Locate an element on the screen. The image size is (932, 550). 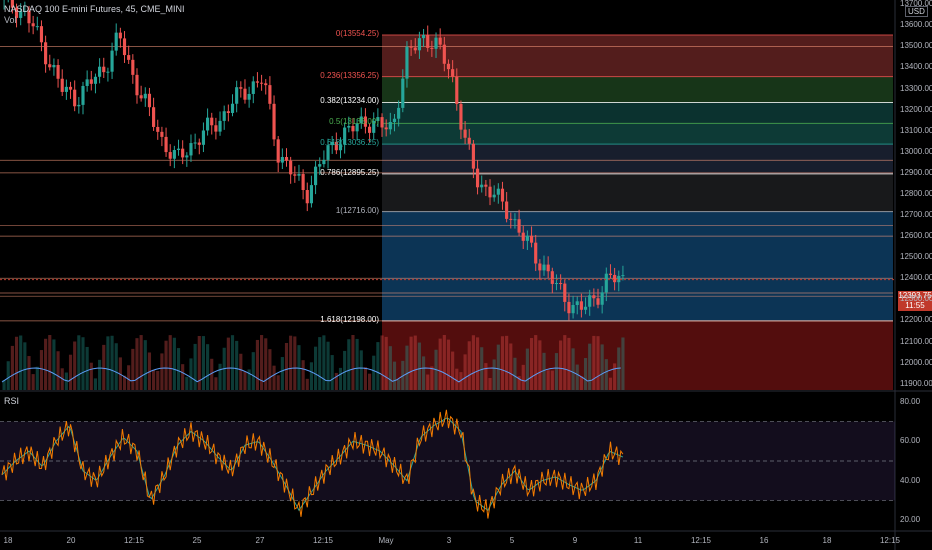
fib-level-label: 0.236(13356.25) is located at coordinates (349, 75).